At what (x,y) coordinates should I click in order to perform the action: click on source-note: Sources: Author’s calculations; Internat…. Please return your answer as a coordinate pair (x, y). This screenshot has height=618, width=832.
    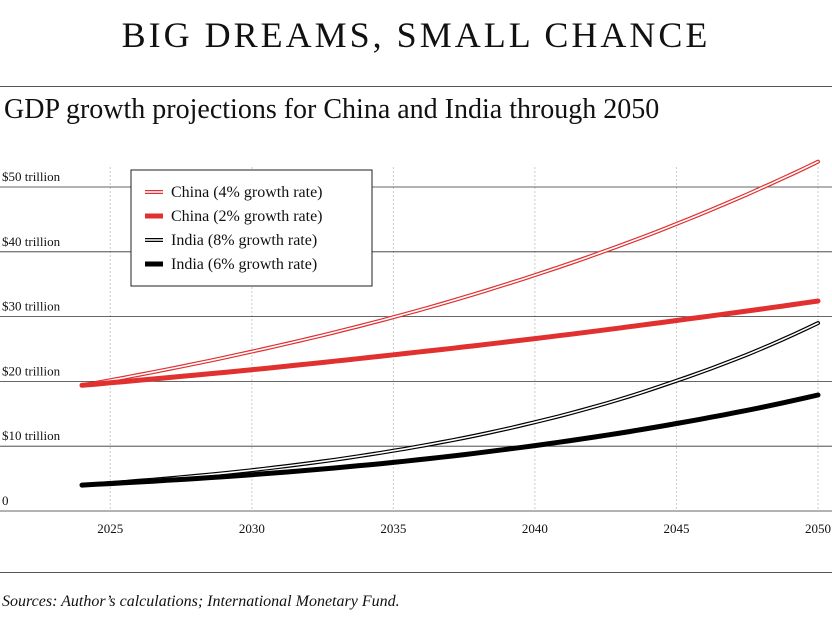
    Looking at the image, I should click on (201, 601).